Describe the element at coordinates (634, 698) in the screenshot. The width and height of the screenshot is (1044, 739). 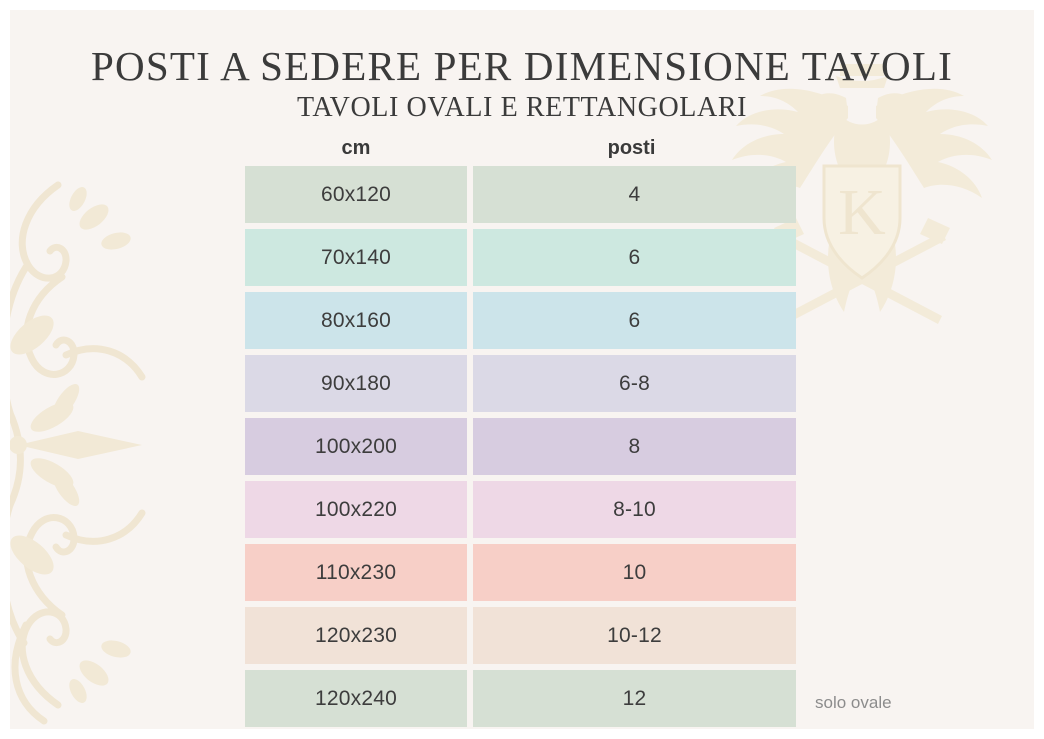
I see `cell-seats: 12` at that location.